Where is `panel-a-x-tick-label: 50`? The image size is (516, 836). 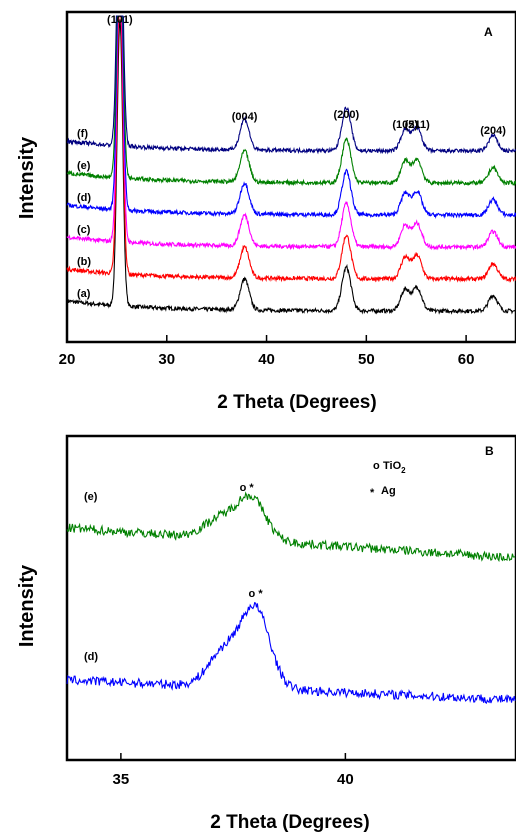
panel-a-x-tick-label: 50 is located at coordinates (366, 359).